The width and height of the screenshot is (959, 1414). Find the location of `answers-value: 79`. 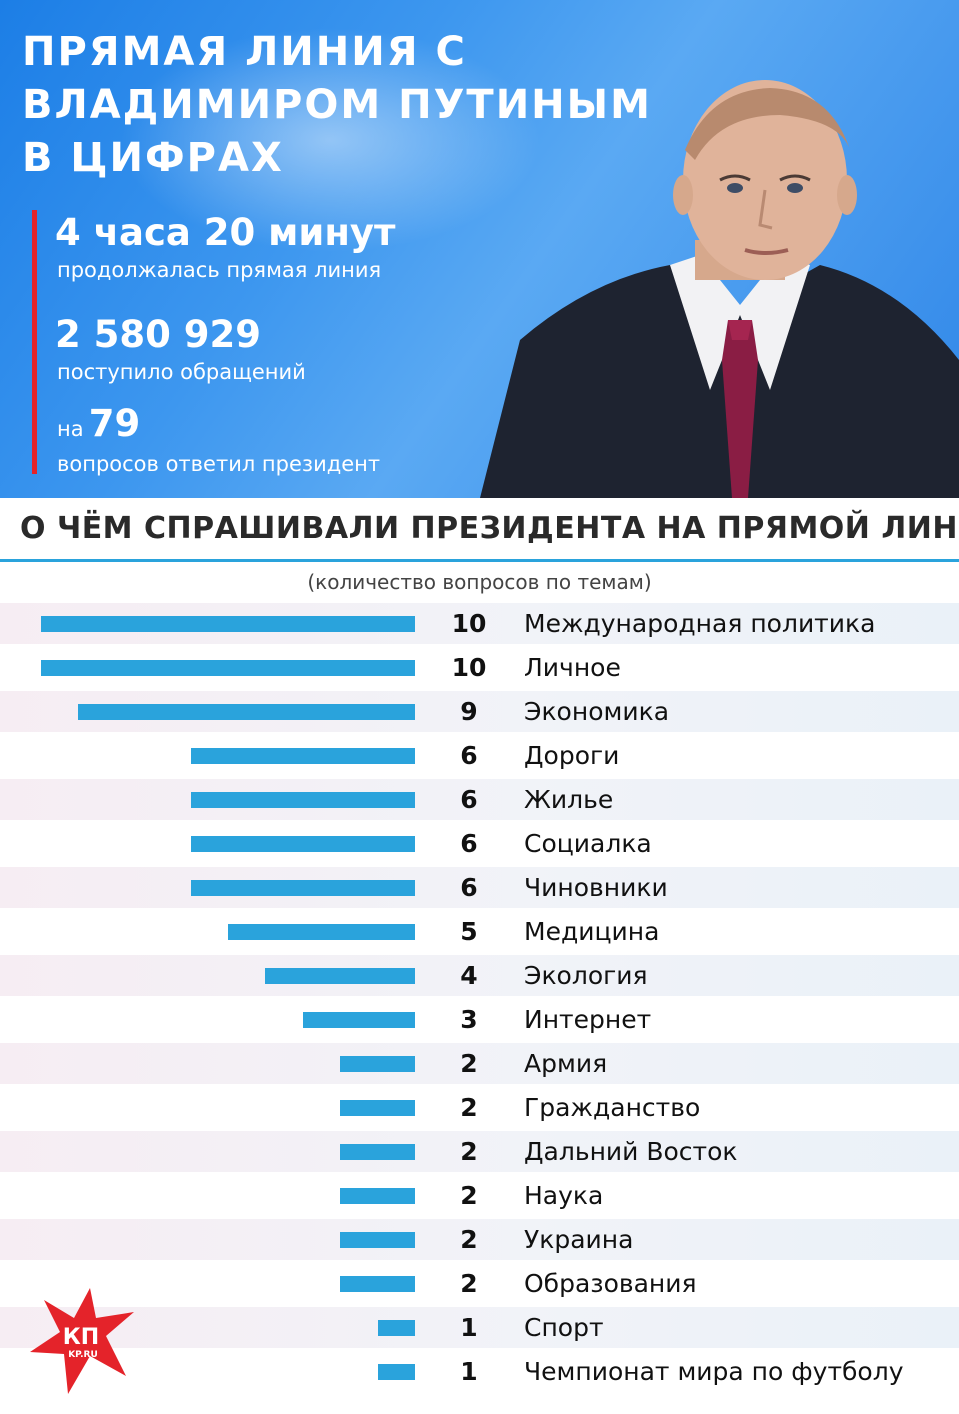

answers-value: 79 is located at coordinates (114, 423).